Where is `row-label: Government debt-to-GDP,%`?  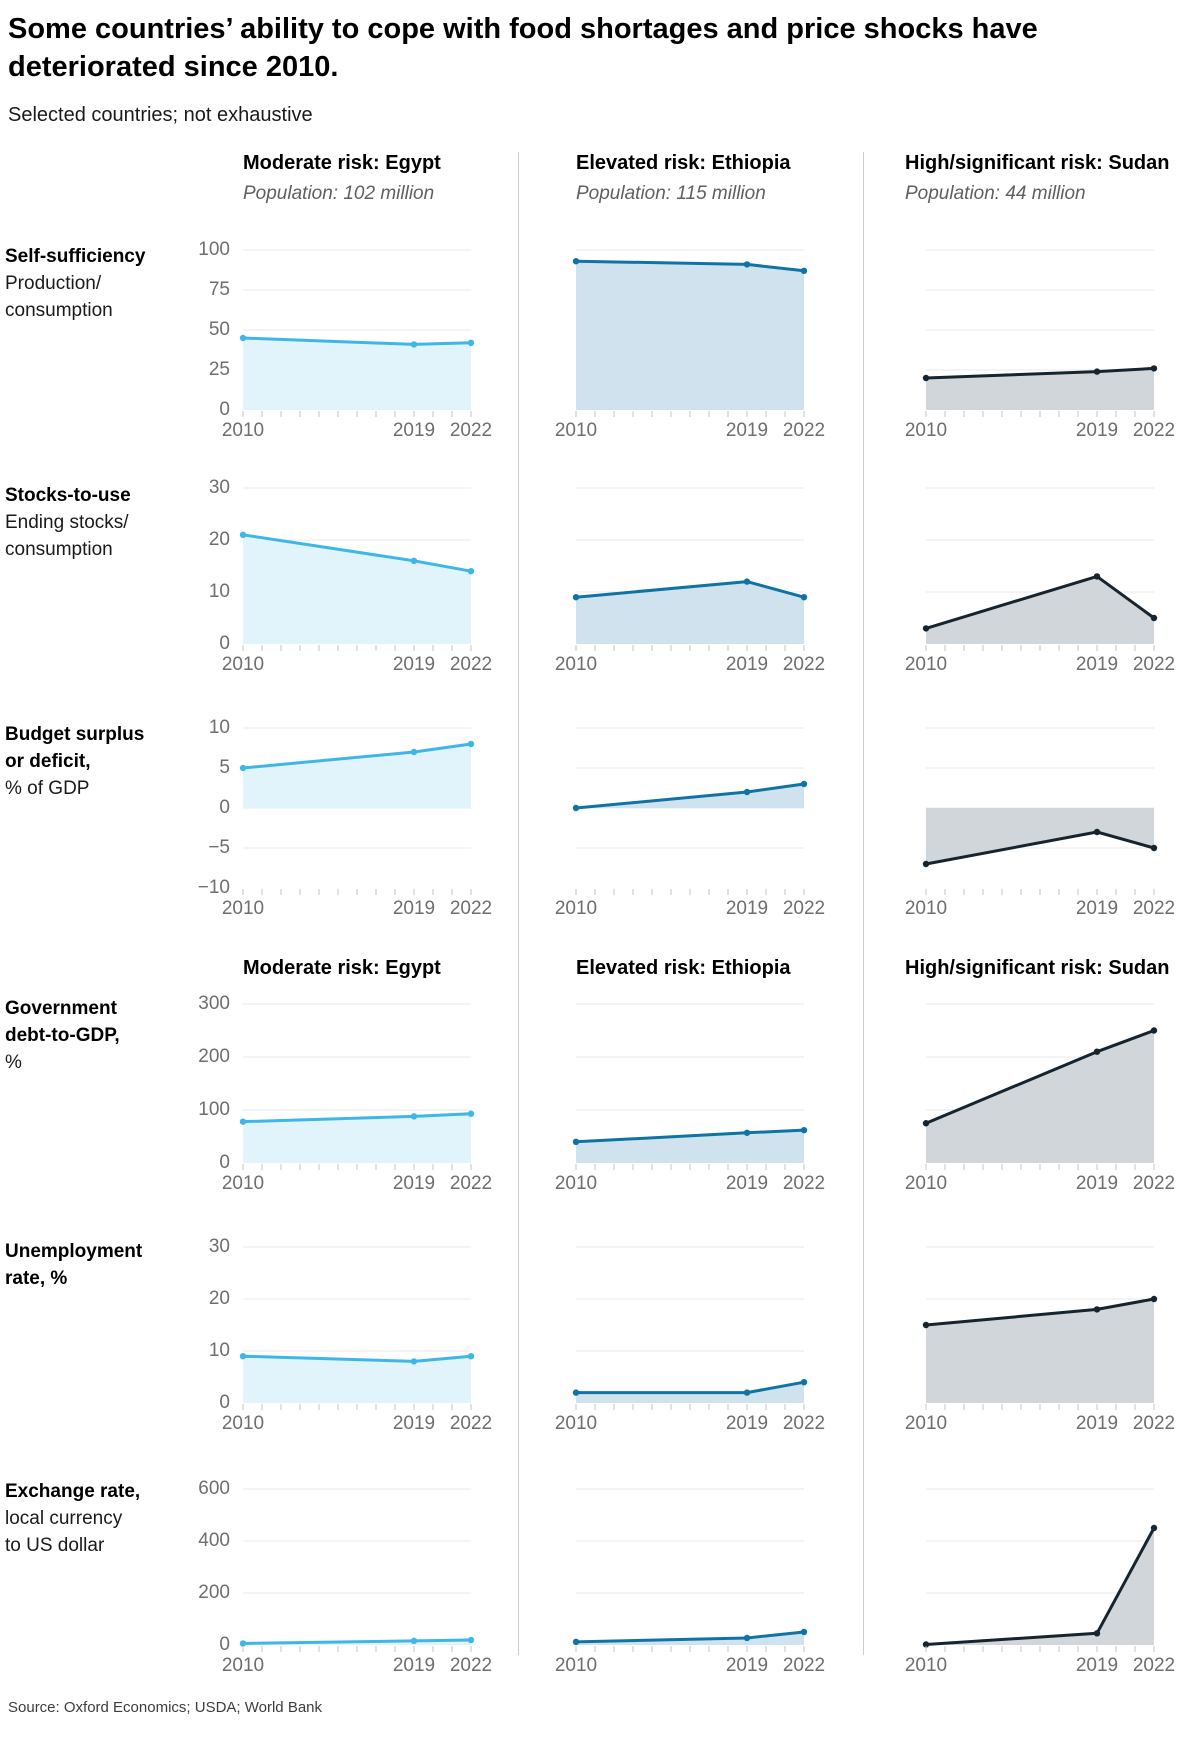 row-label: Government debt-to-GDP,% is located at coordinates (92, 1035).